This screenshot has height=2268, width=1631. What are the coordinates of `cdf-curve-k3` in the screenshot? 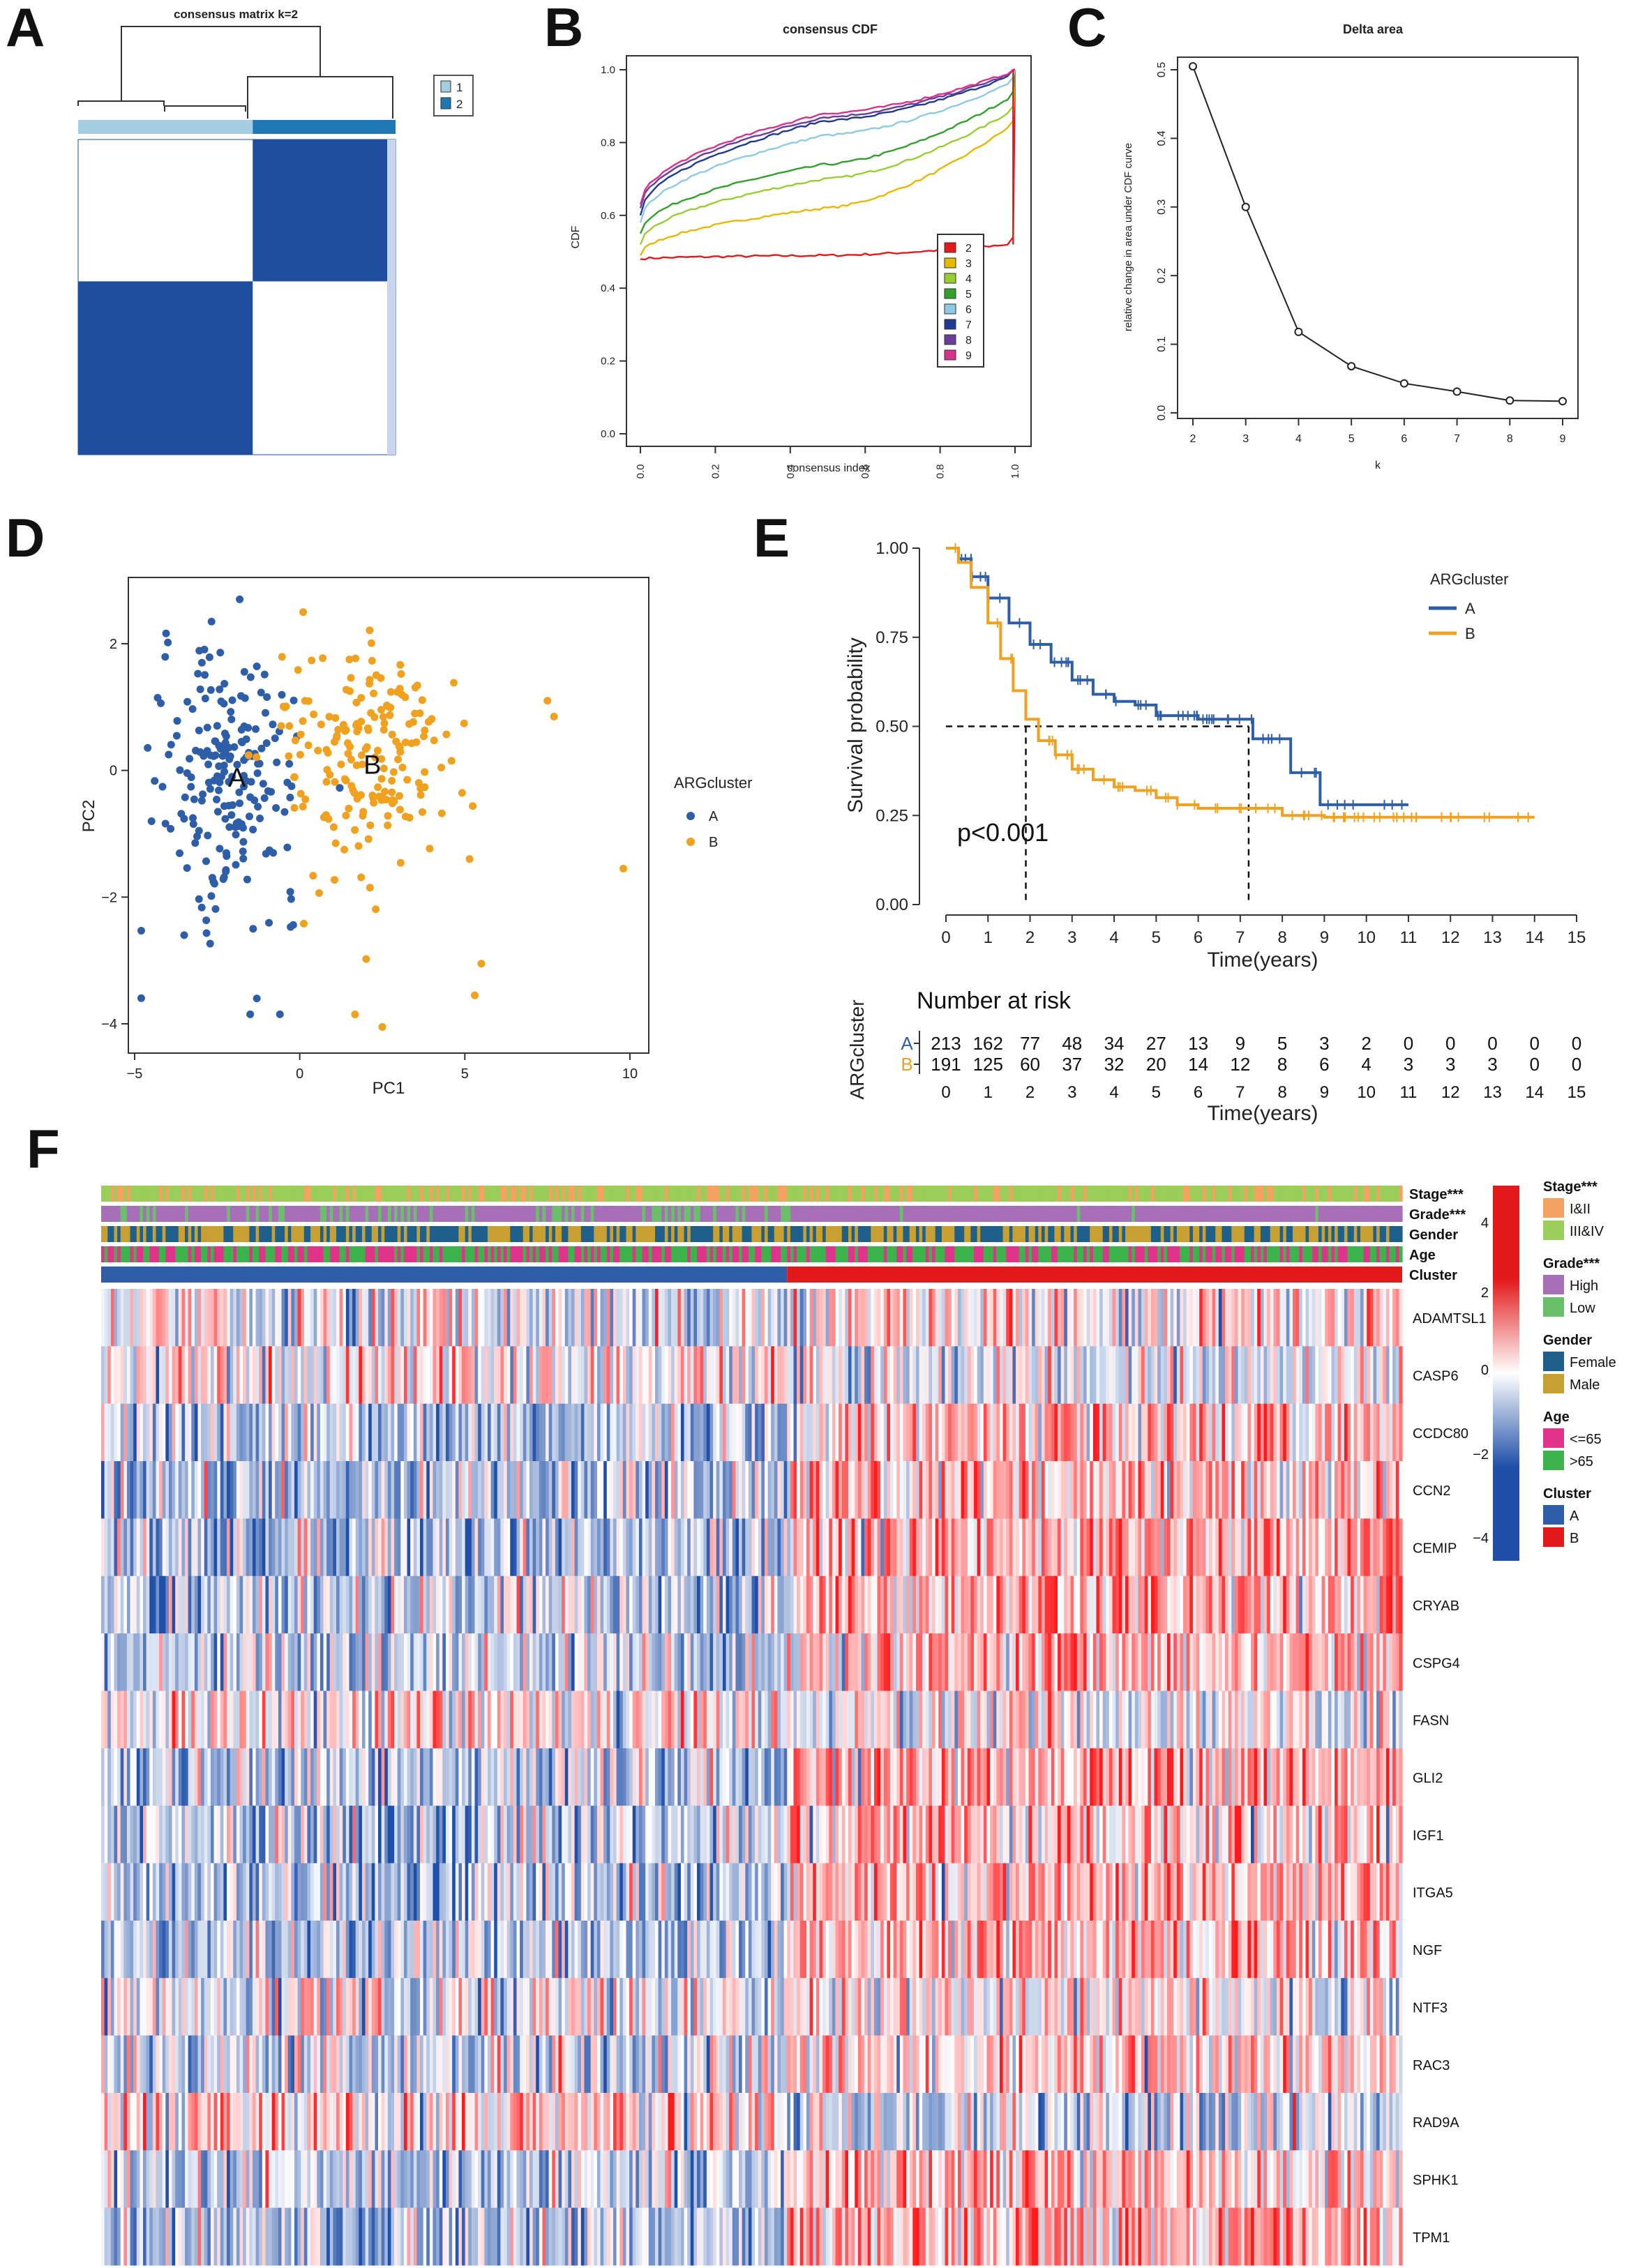 It's located at (828, 162).